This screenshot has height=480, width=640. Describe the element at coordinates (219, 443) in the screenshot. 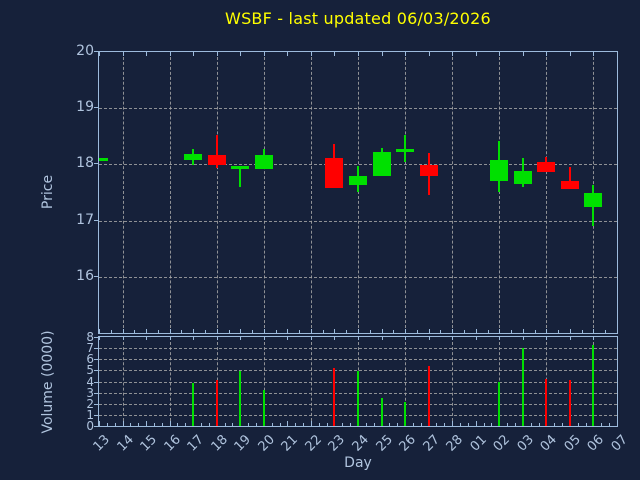

I see `x-tick-label: 18` at that location.